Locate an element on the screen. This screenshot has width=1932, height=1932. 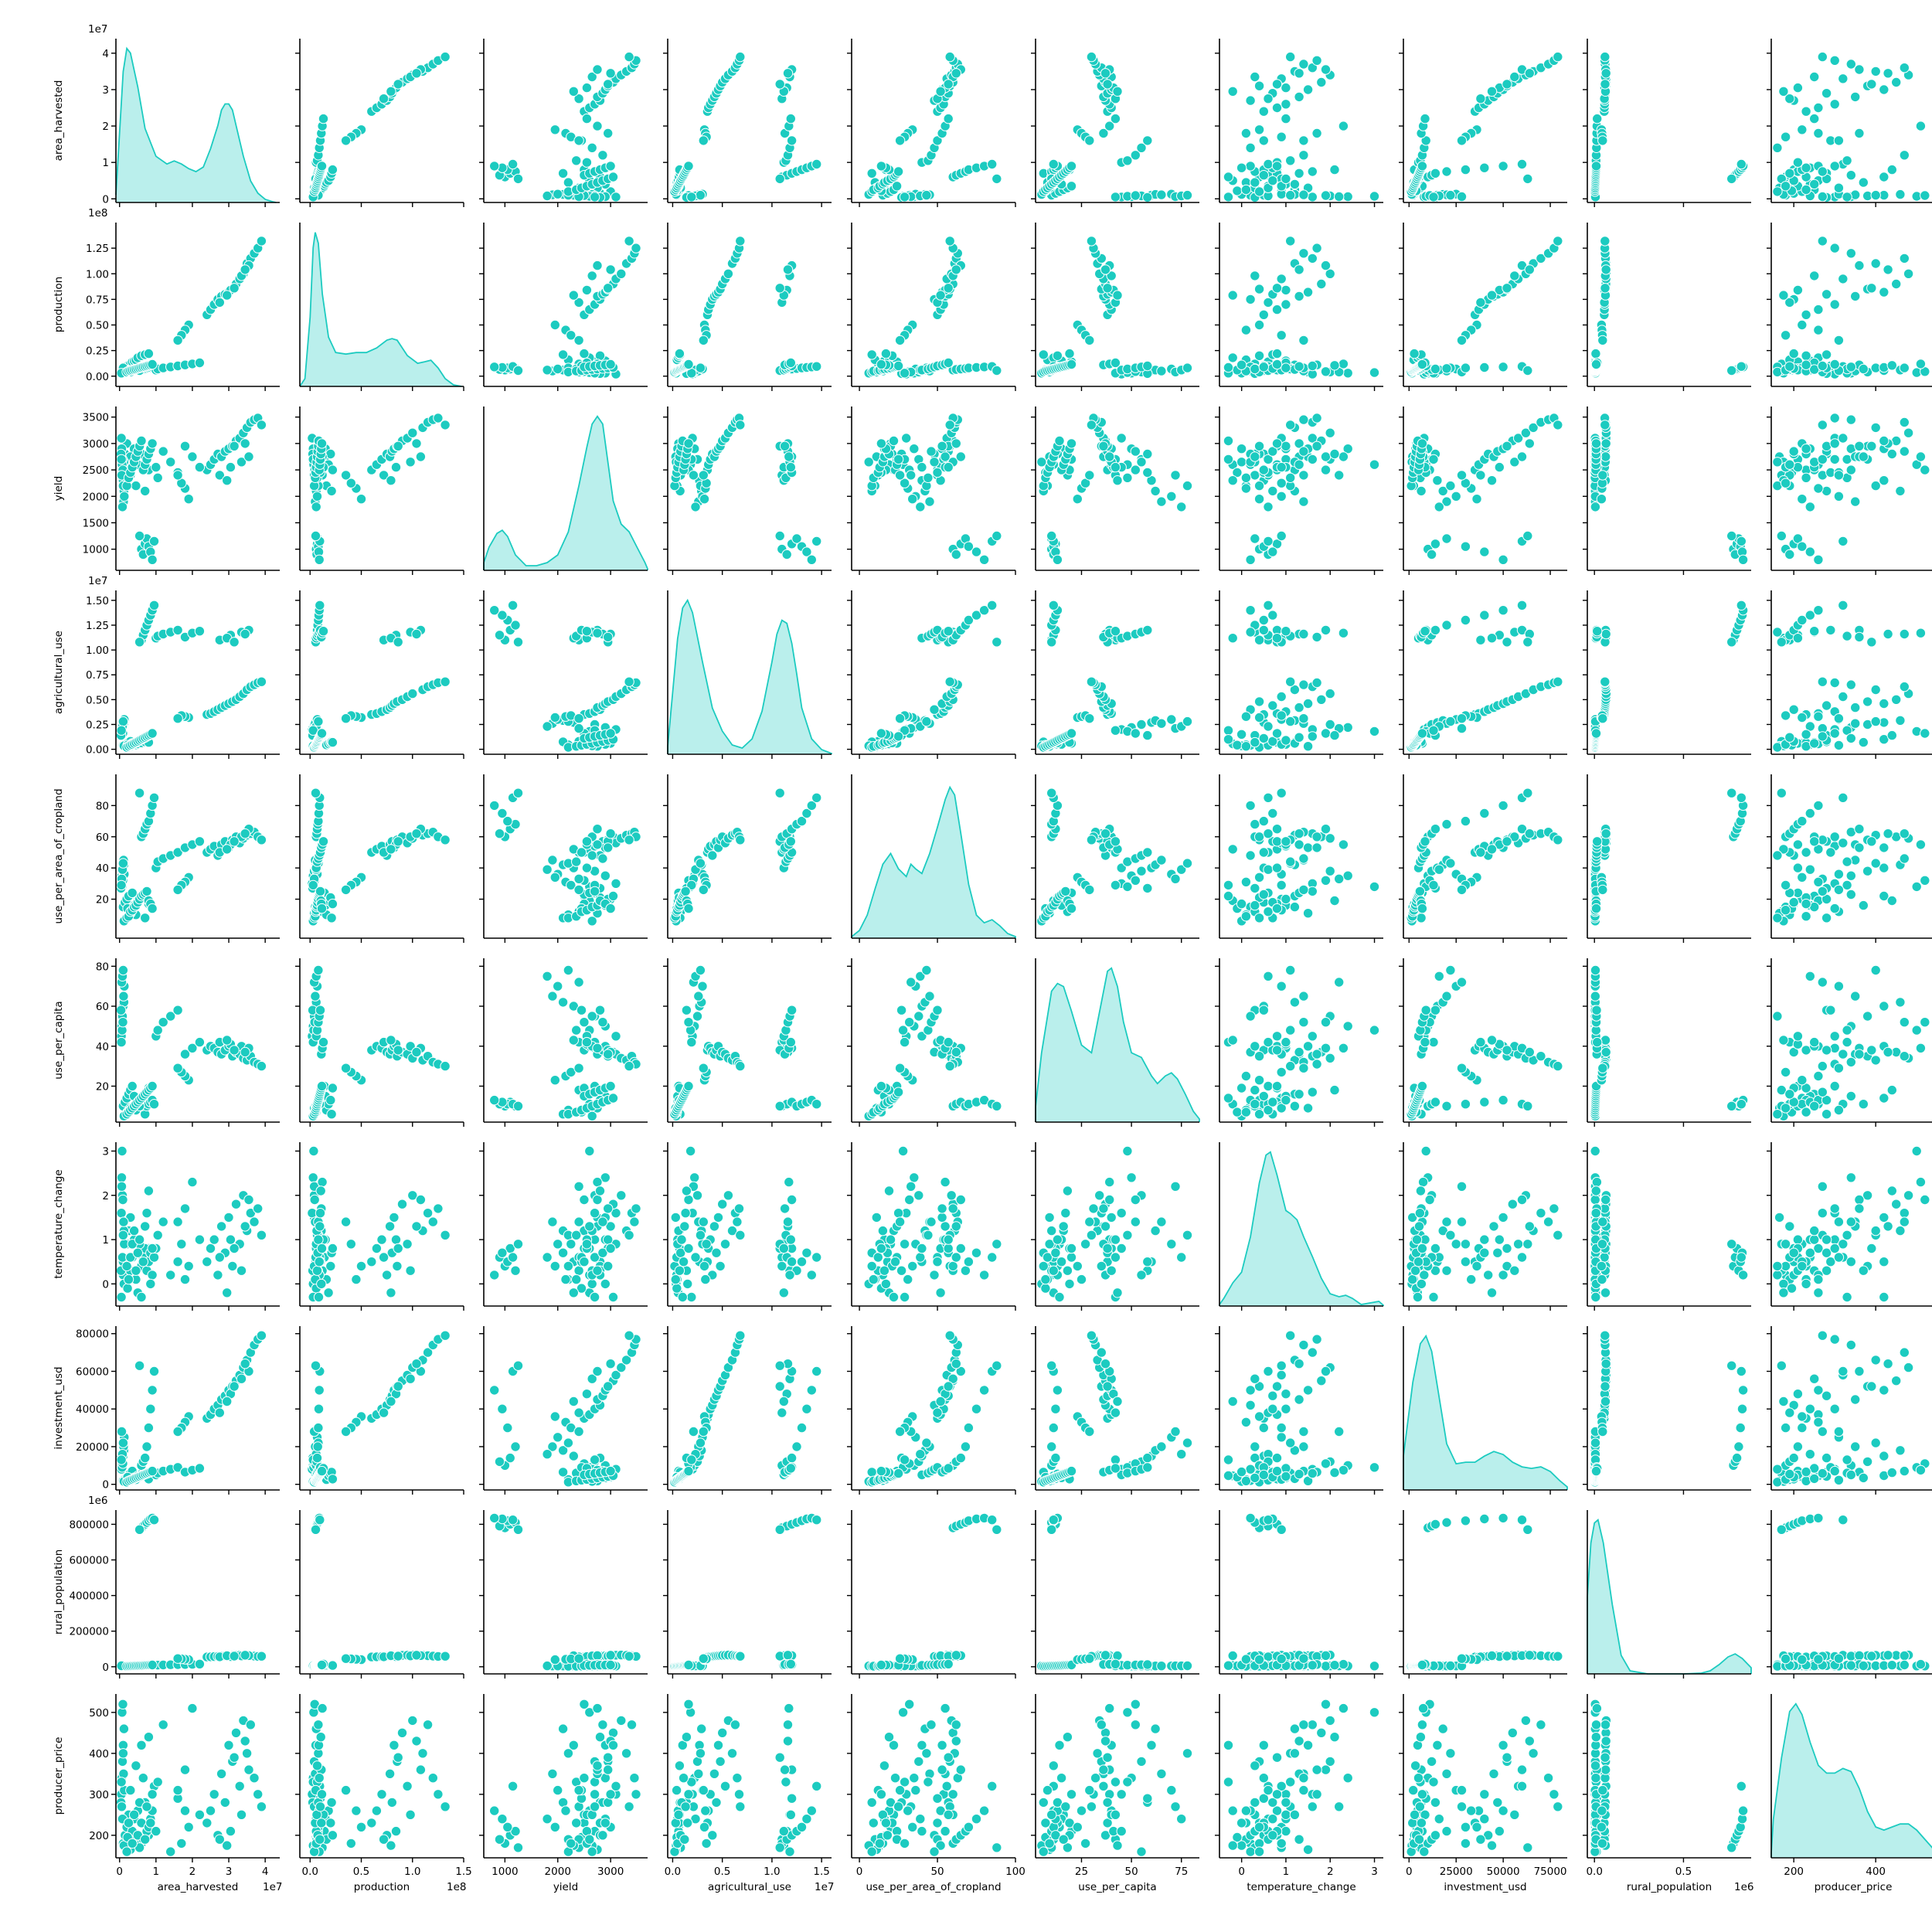
subplot-area_harvested-vs-producer_price is located at coordinates (1850, 123).